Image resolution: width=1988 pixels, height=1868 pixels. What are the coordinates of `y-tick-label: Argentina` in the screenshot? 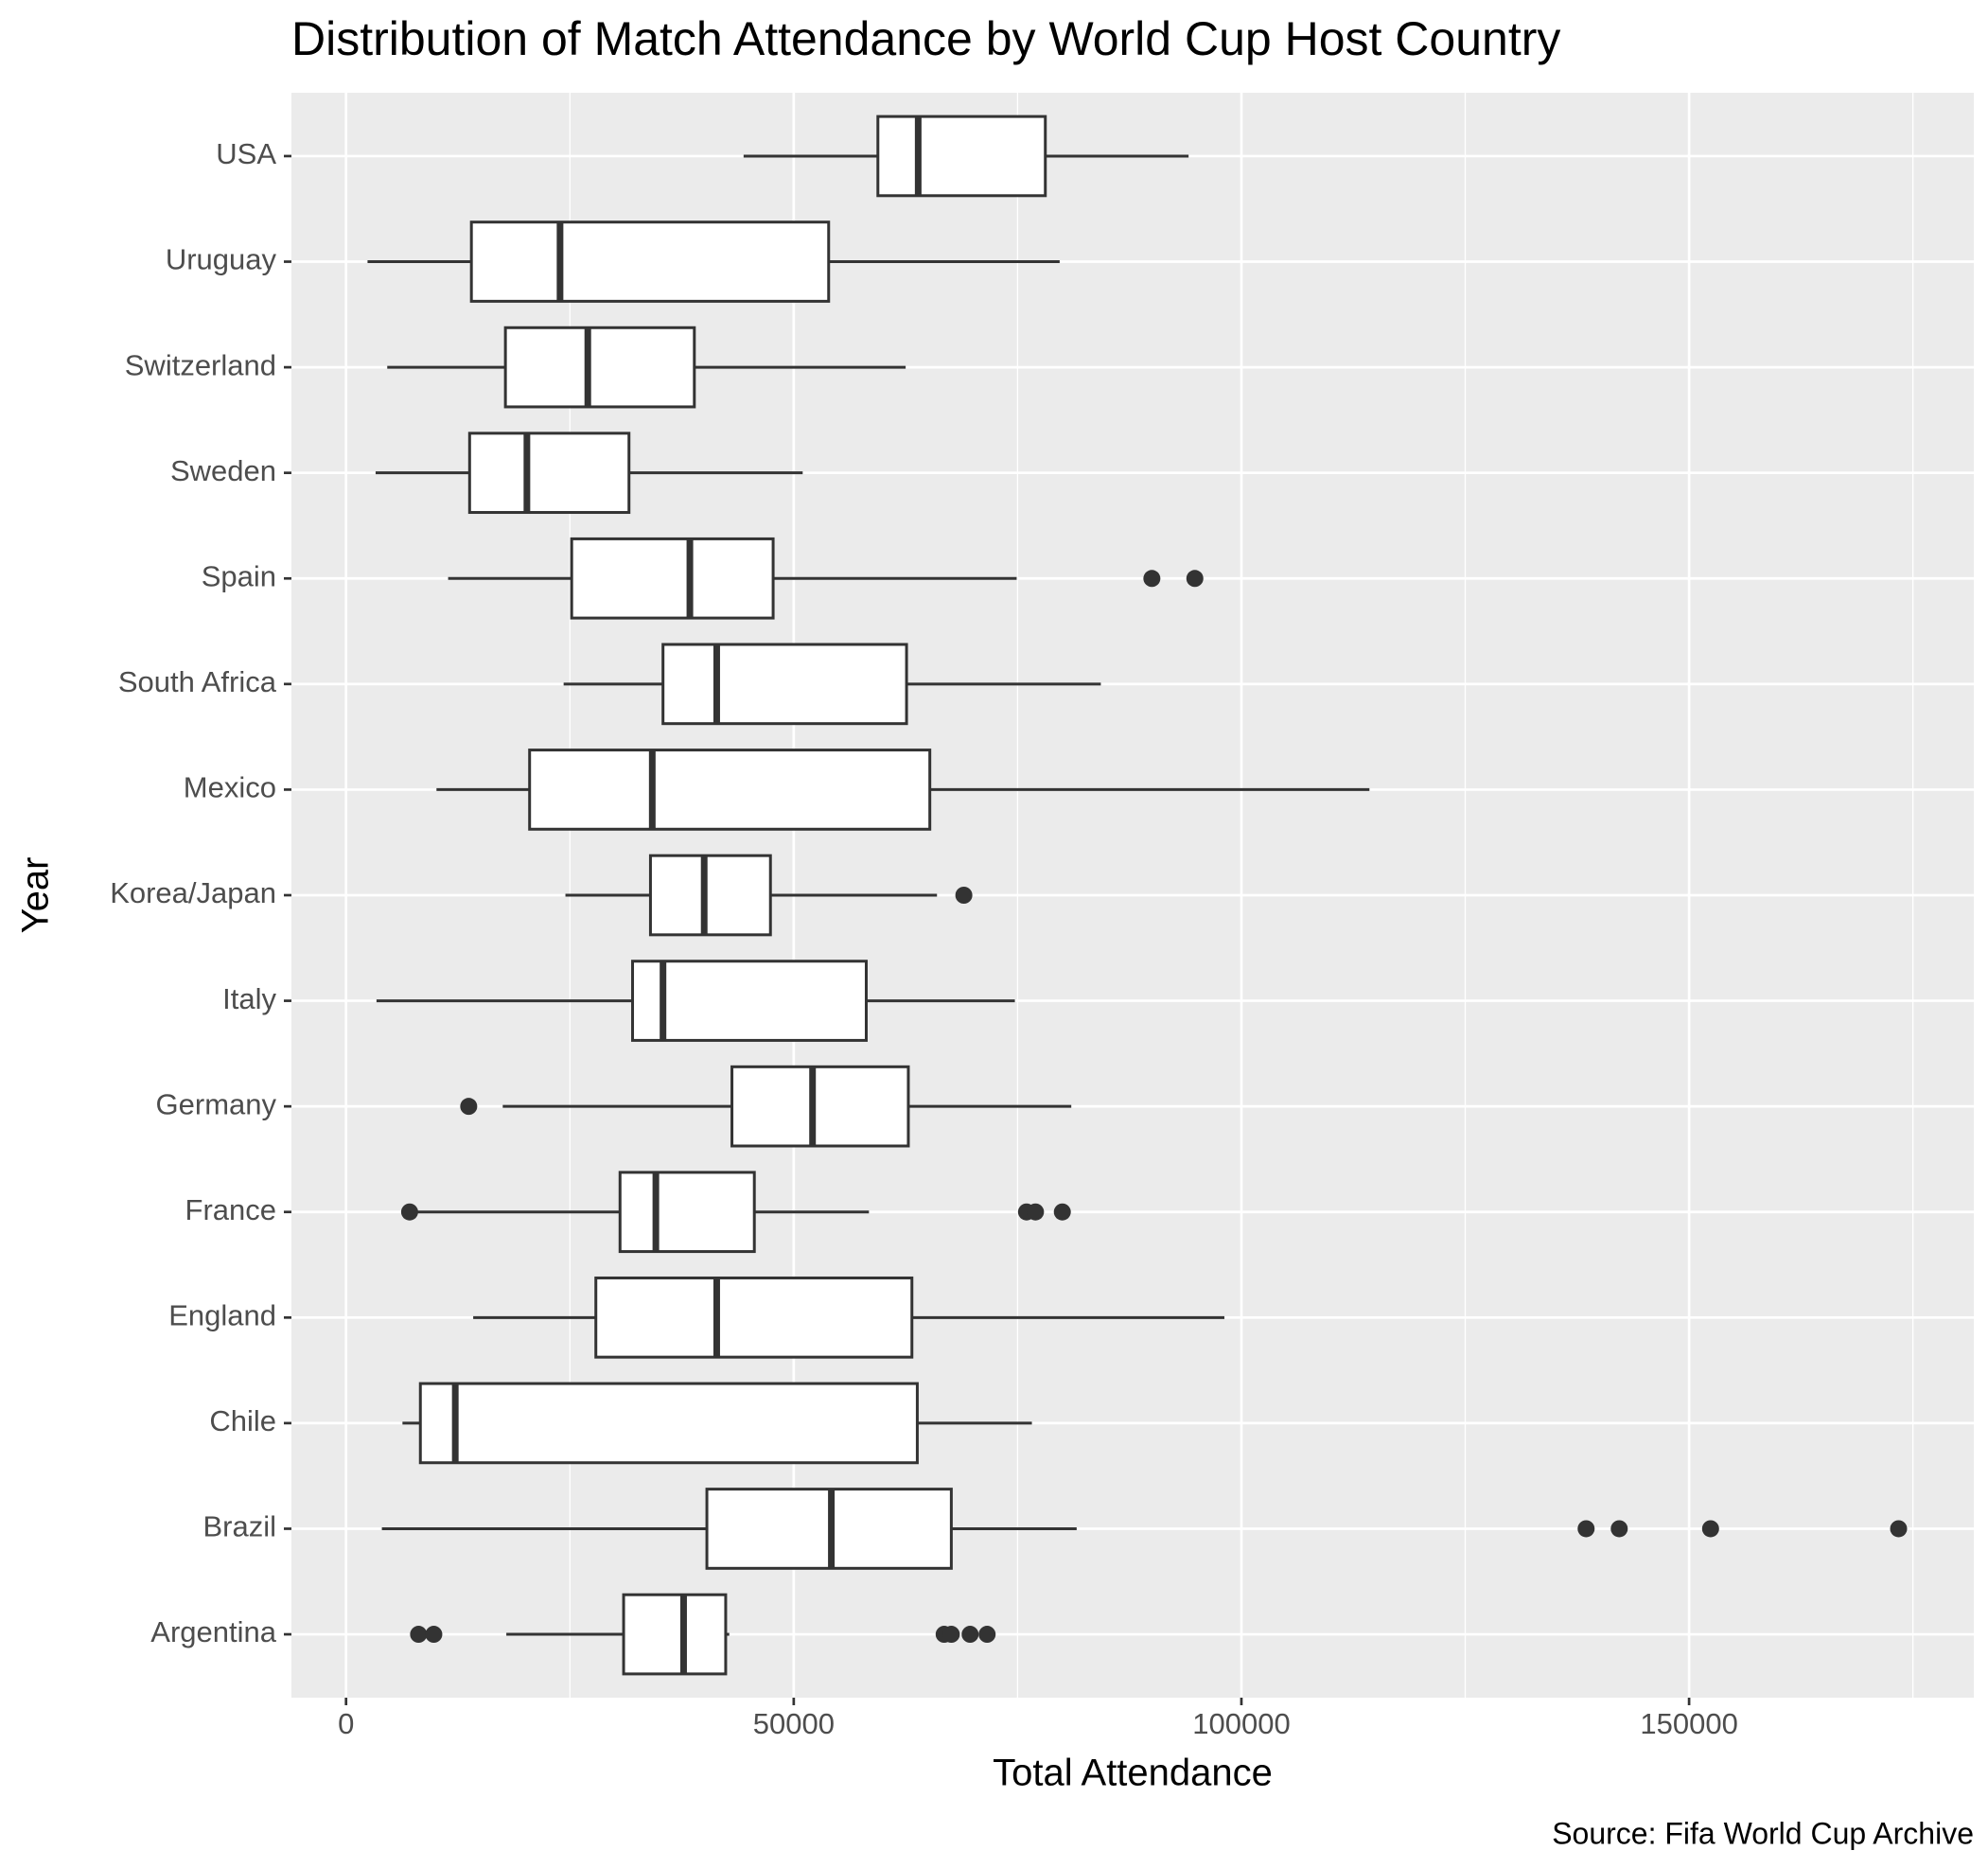 It's located at (213, 1631).